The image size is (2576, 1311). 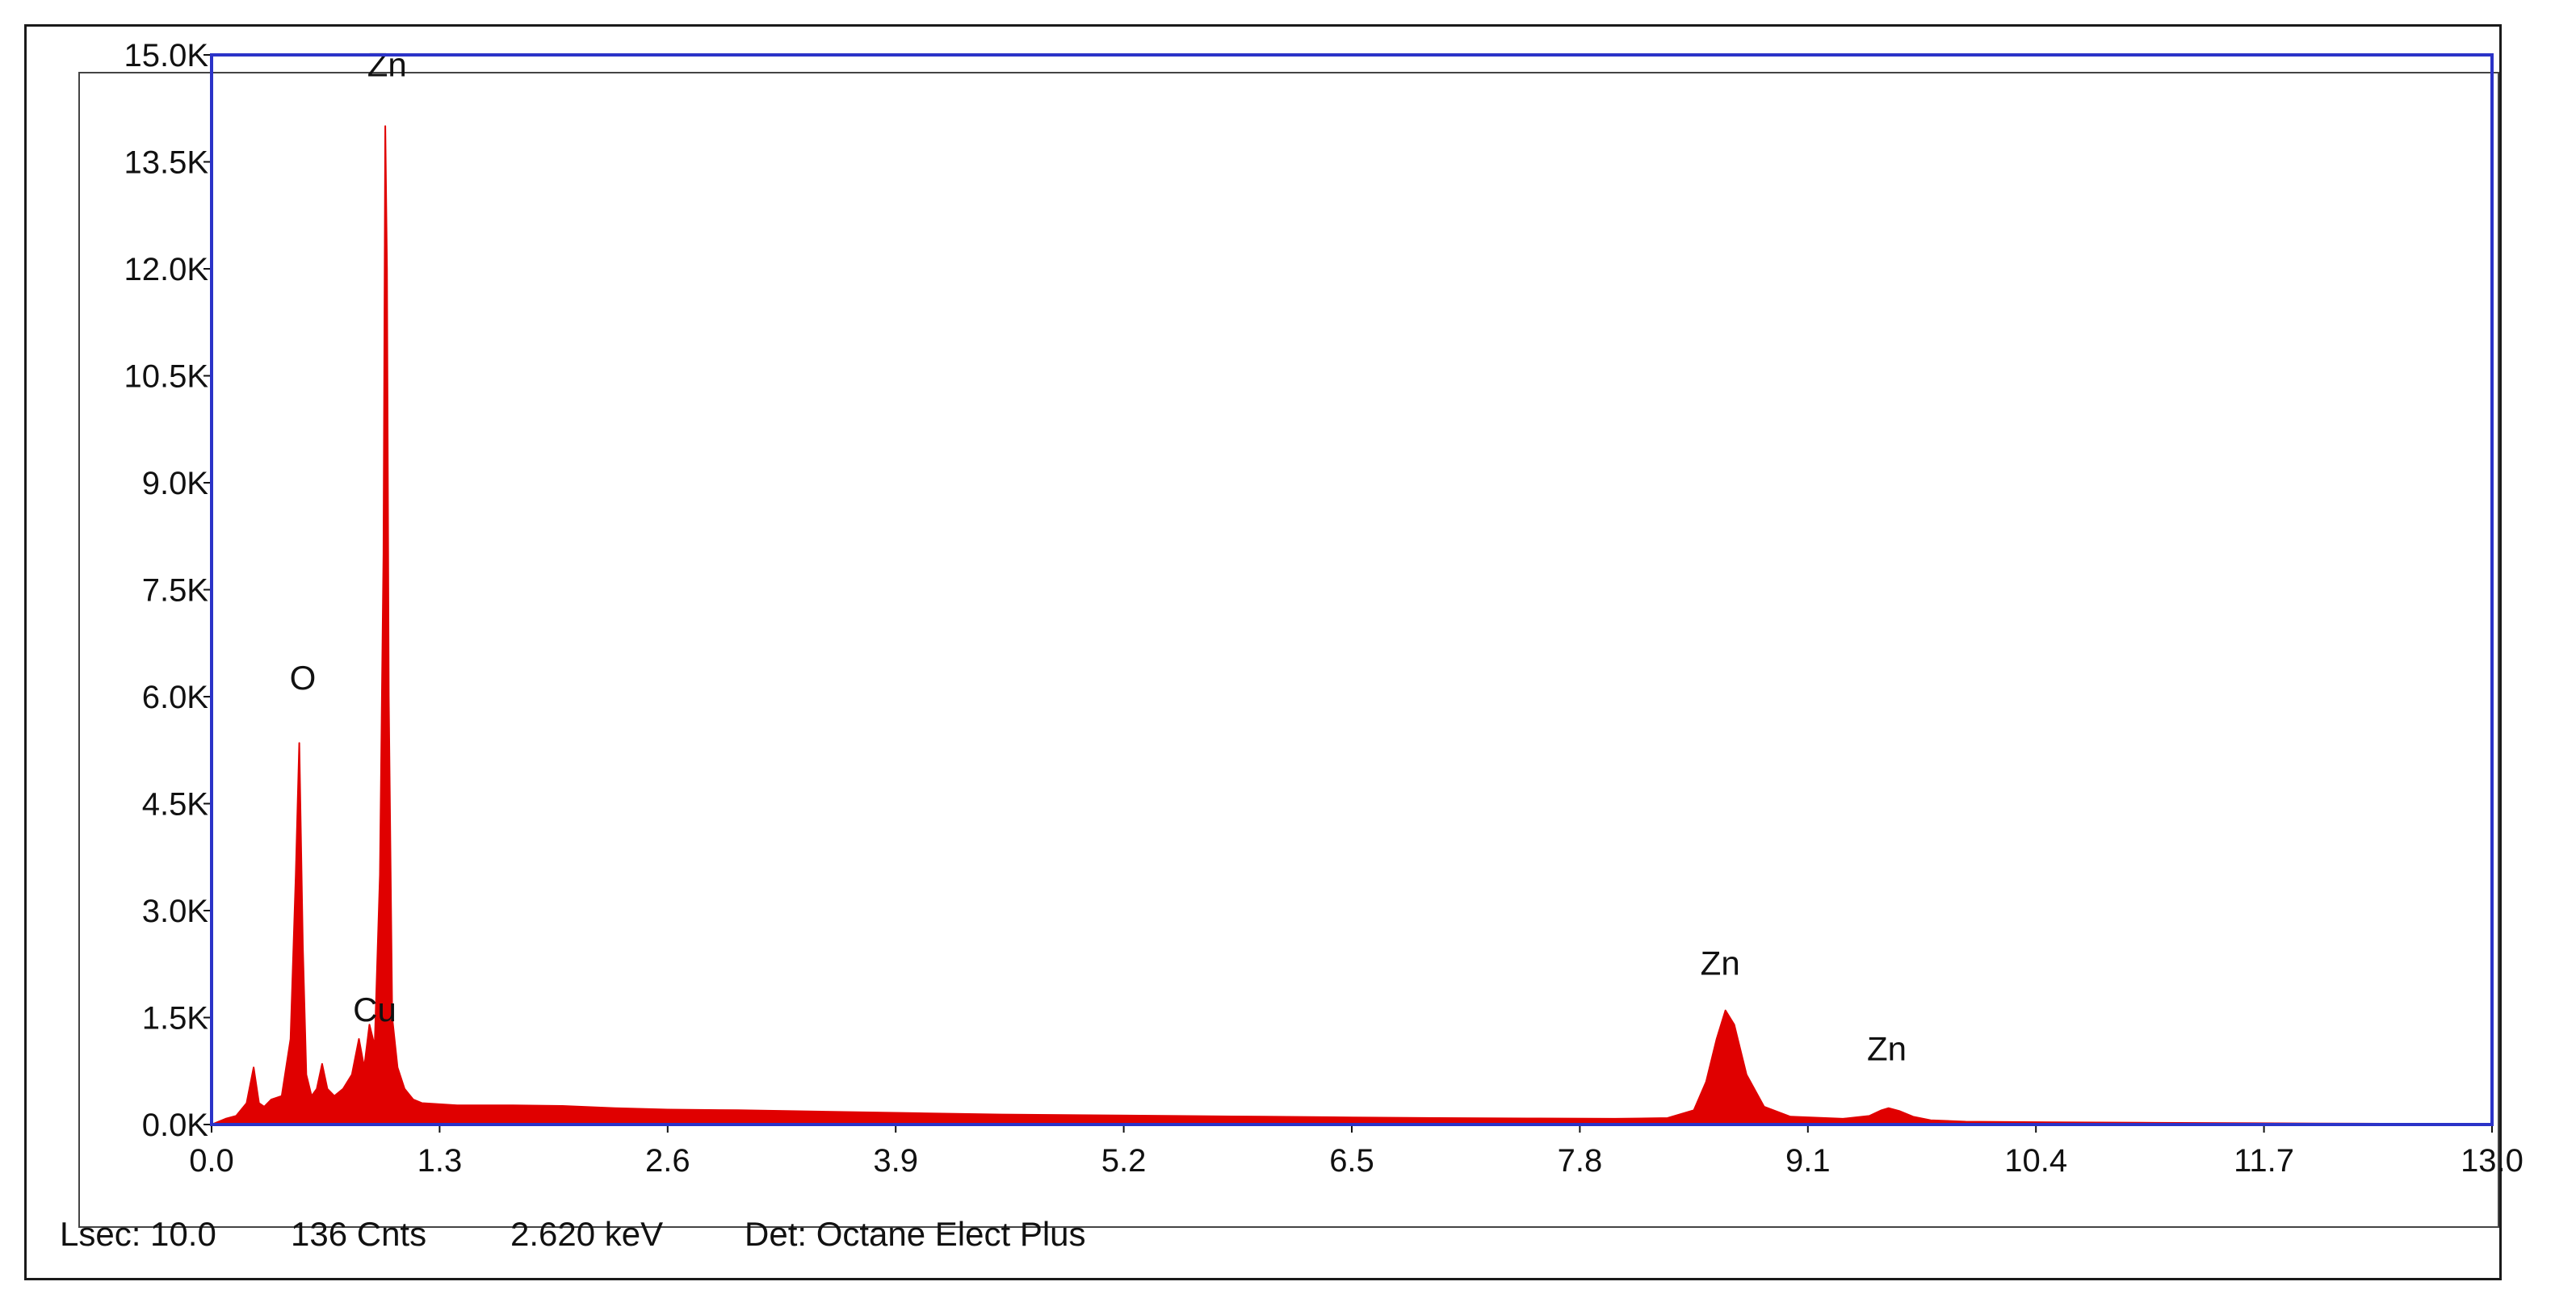 I want to click on x-tick-label: 7.8, so click(x=1580, y=1161).